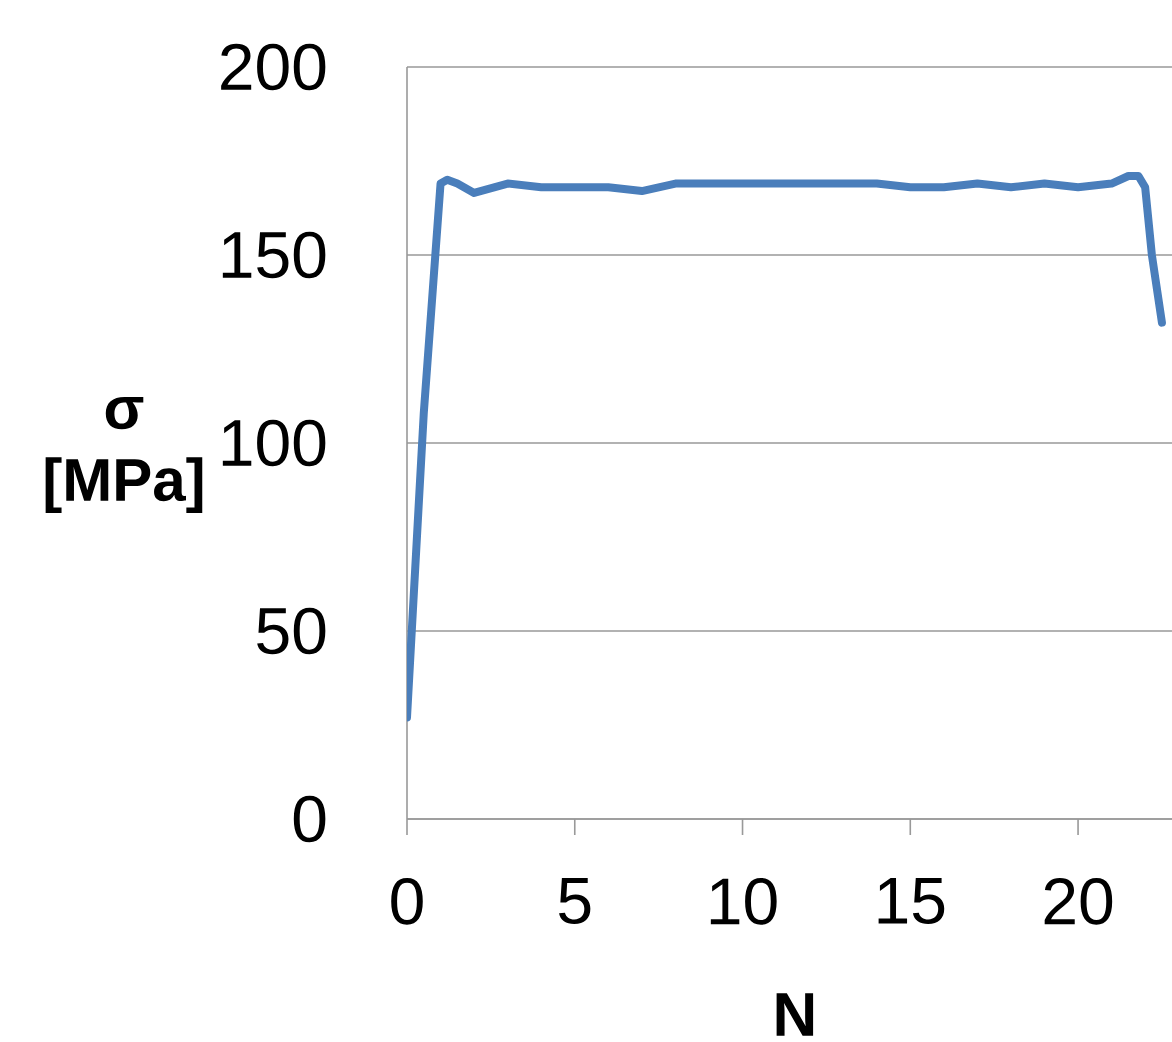 This screenshot has height=1042, width=1172. I want to click on y-tick-label: 50, so click(291, 631).